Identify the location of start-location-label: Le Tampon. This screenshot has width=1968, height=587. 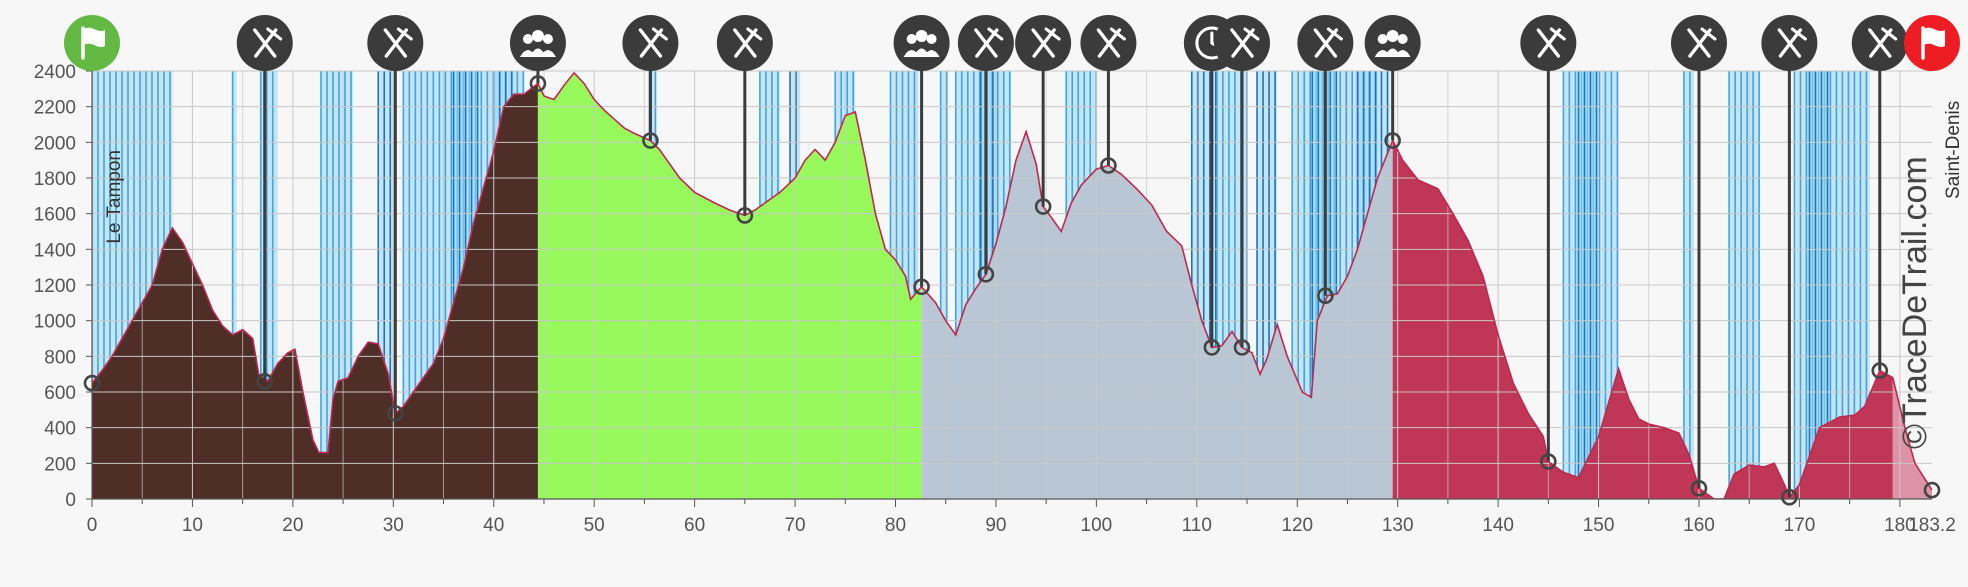
(114, 197).